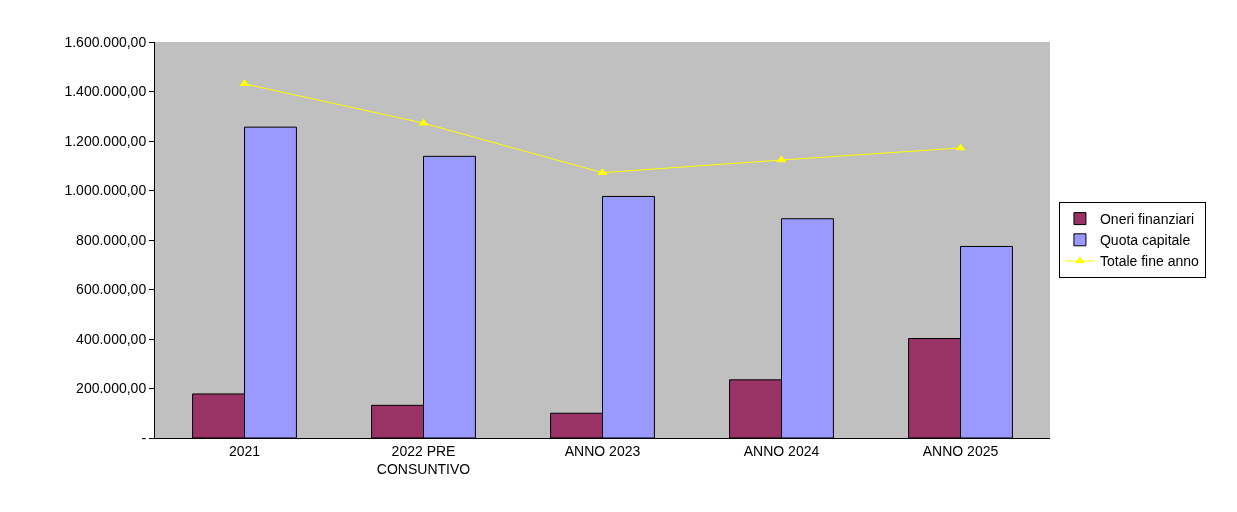 The height and width of the screenshot is (512, 1237). Describe the element at coordinates (111, 239) in the screenshot. I see `y-tick-label: 800.000,00` at that location.